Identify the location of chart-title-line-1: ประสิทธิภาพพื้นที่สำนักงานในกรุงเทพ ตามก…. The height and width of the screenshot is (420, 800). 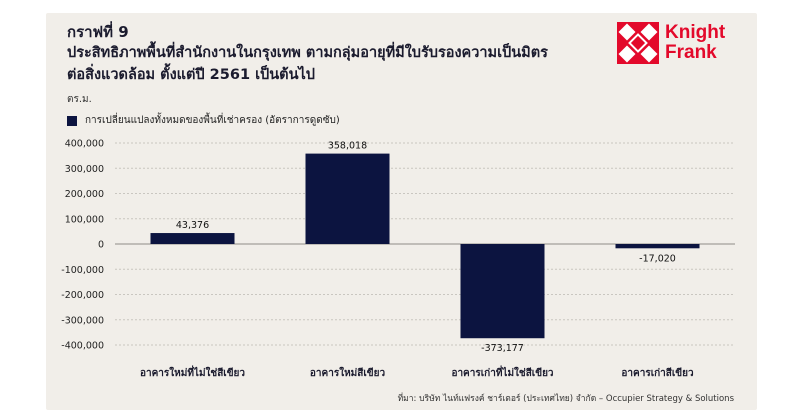
(307, 53).